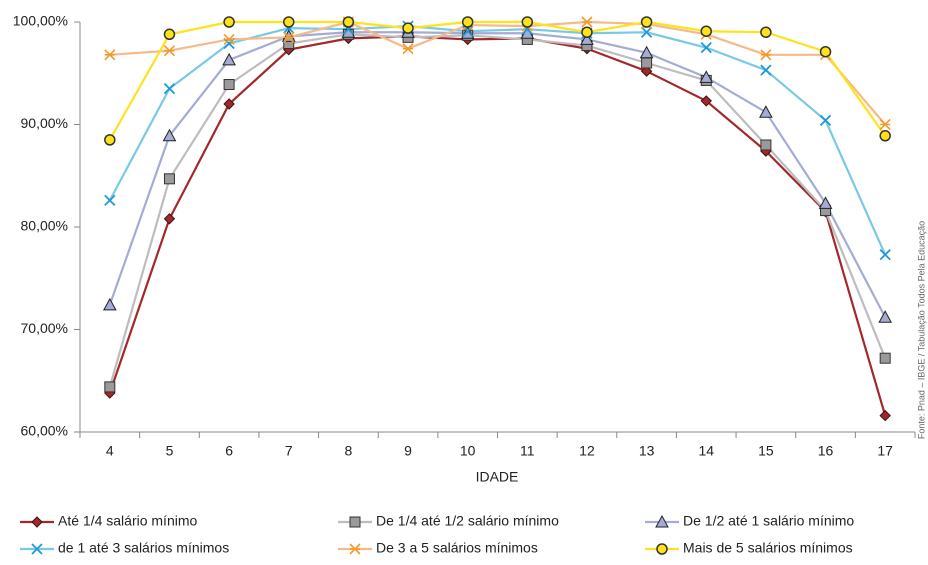 Image resolution: width=928 pixels, height=565 pixels. What do you see at coordinates (44, 328) in the screenshot?
I see `y-tick-label: 70,00%` at bounding box center [44, 328].